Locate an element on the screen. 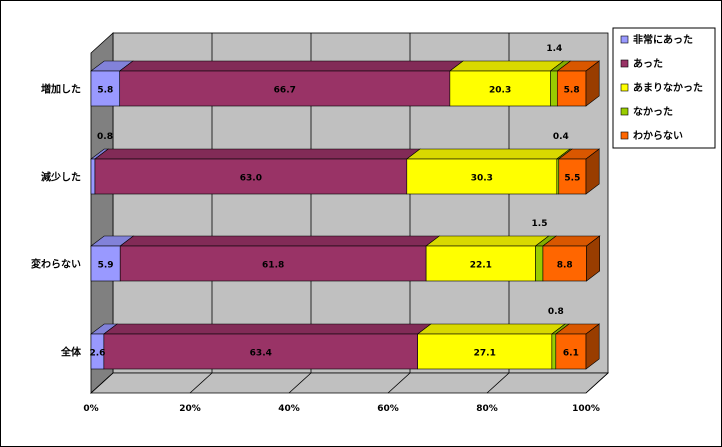 The height and width of the screenshot is (447, 722). data-label: 63.0 is located at coordinates (251, 179).